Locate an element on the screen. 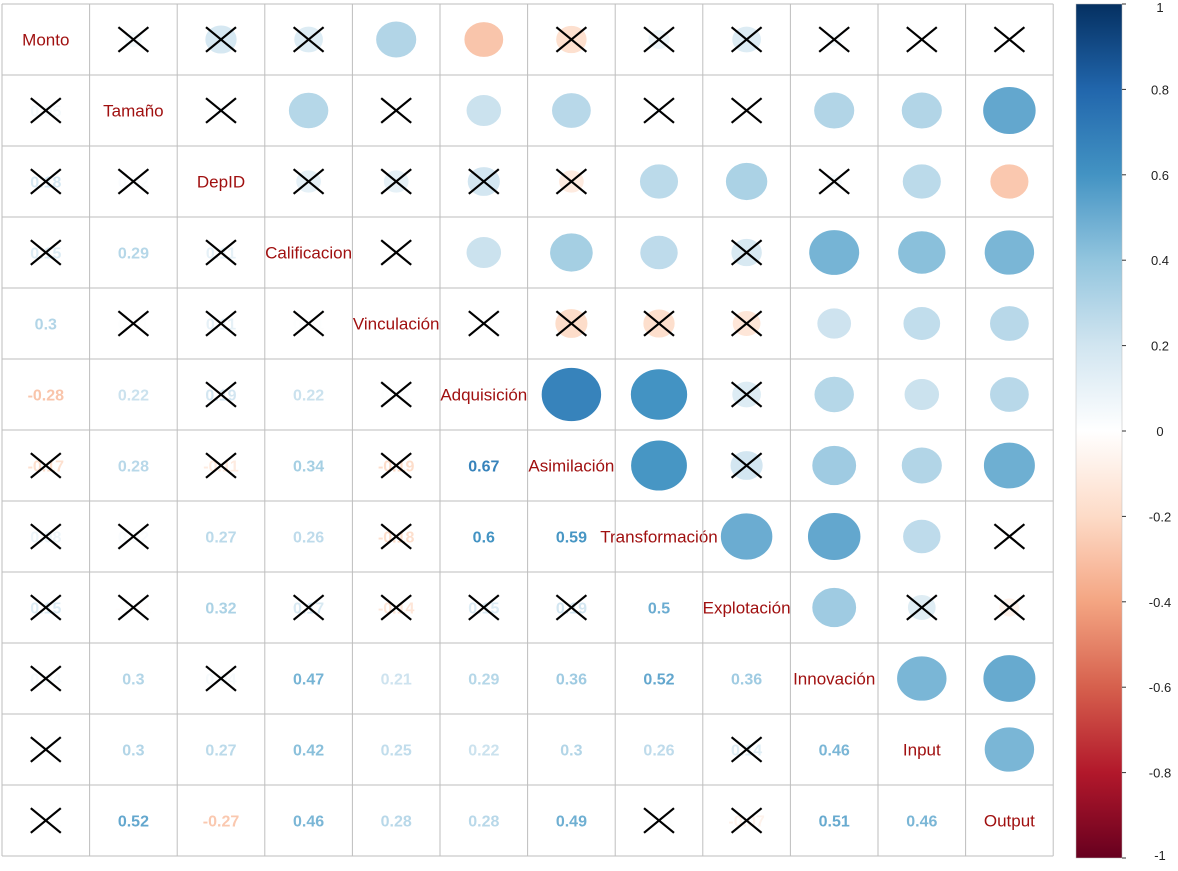 This screenshot has width=1178, height=871. correlation-value: 0.52 is located at coordinates (133, 822).